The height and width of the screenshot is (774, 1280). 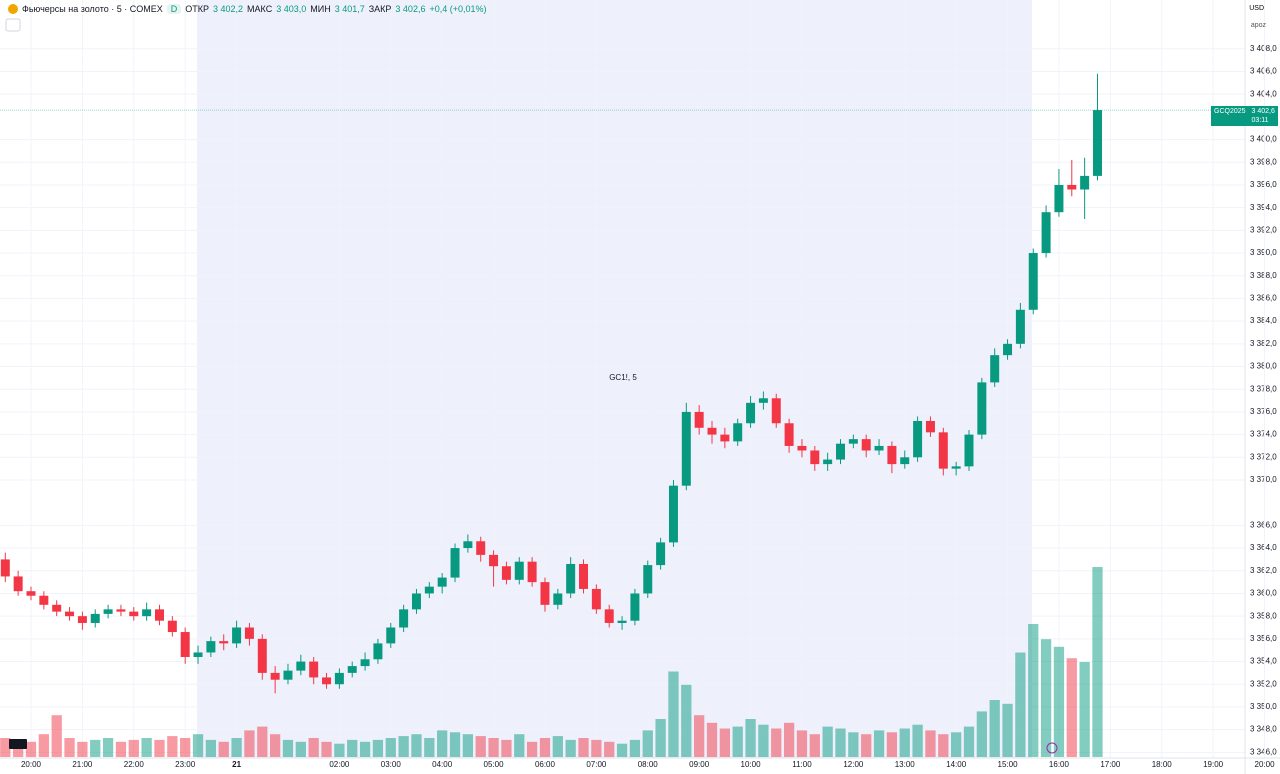 I want to click on y-tick-label: 3 380,0, so click(x=1263, y=366).